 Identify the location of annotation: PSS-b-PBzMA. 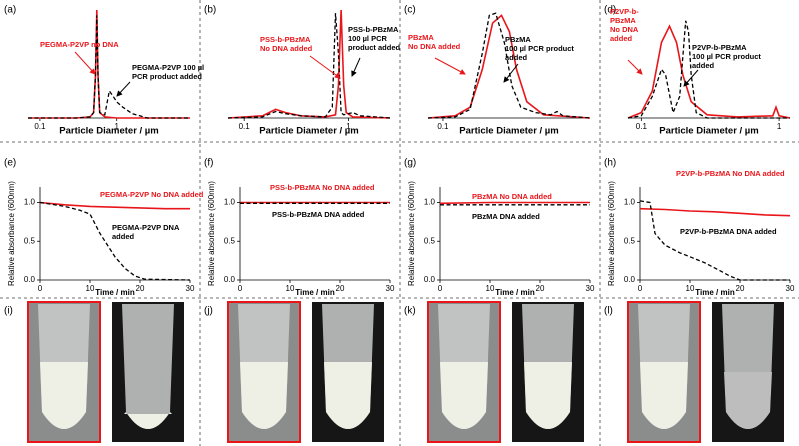
(285, 39).